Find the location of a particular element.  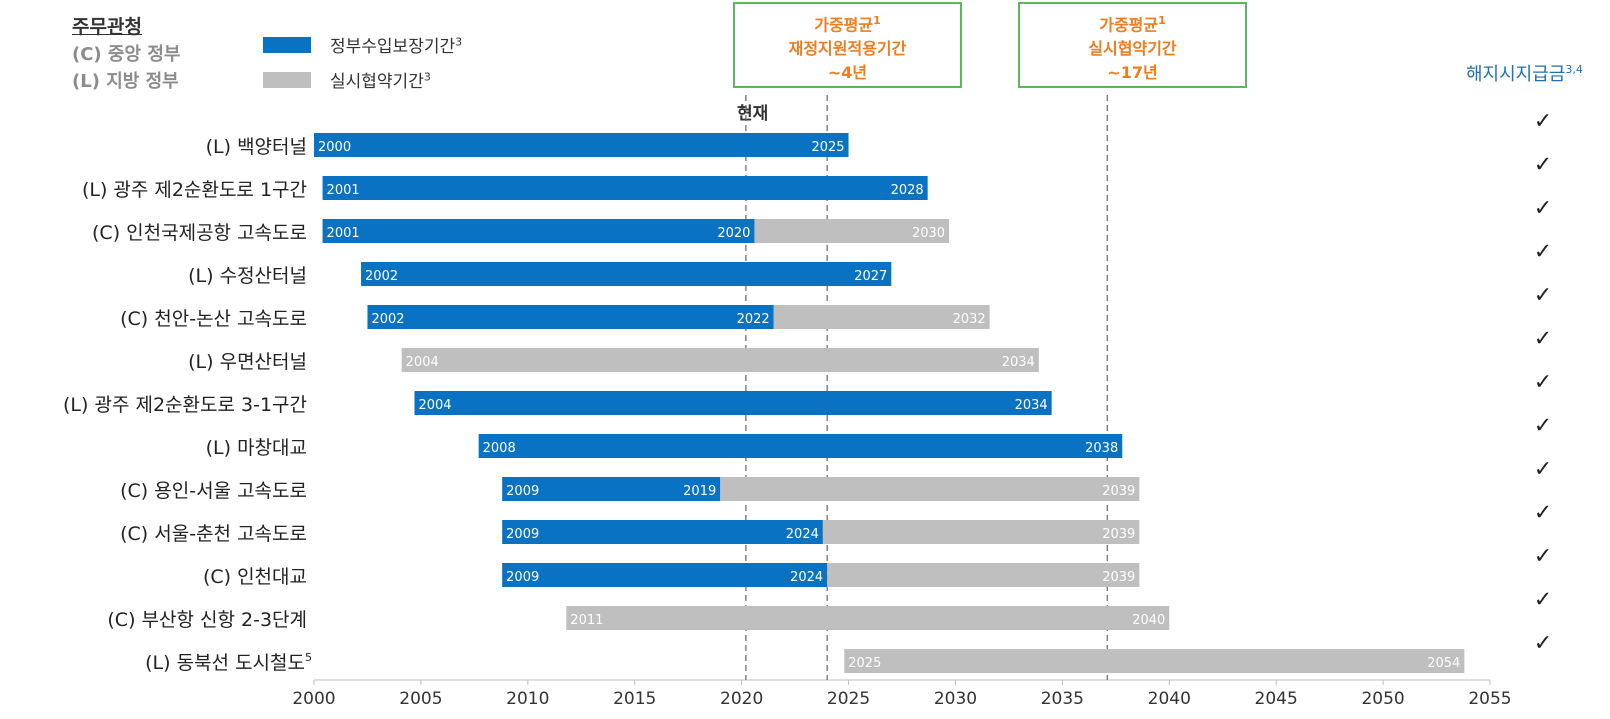

legend-guarantee: 정부수입보장기간3 is located at coordinates (396, 44).